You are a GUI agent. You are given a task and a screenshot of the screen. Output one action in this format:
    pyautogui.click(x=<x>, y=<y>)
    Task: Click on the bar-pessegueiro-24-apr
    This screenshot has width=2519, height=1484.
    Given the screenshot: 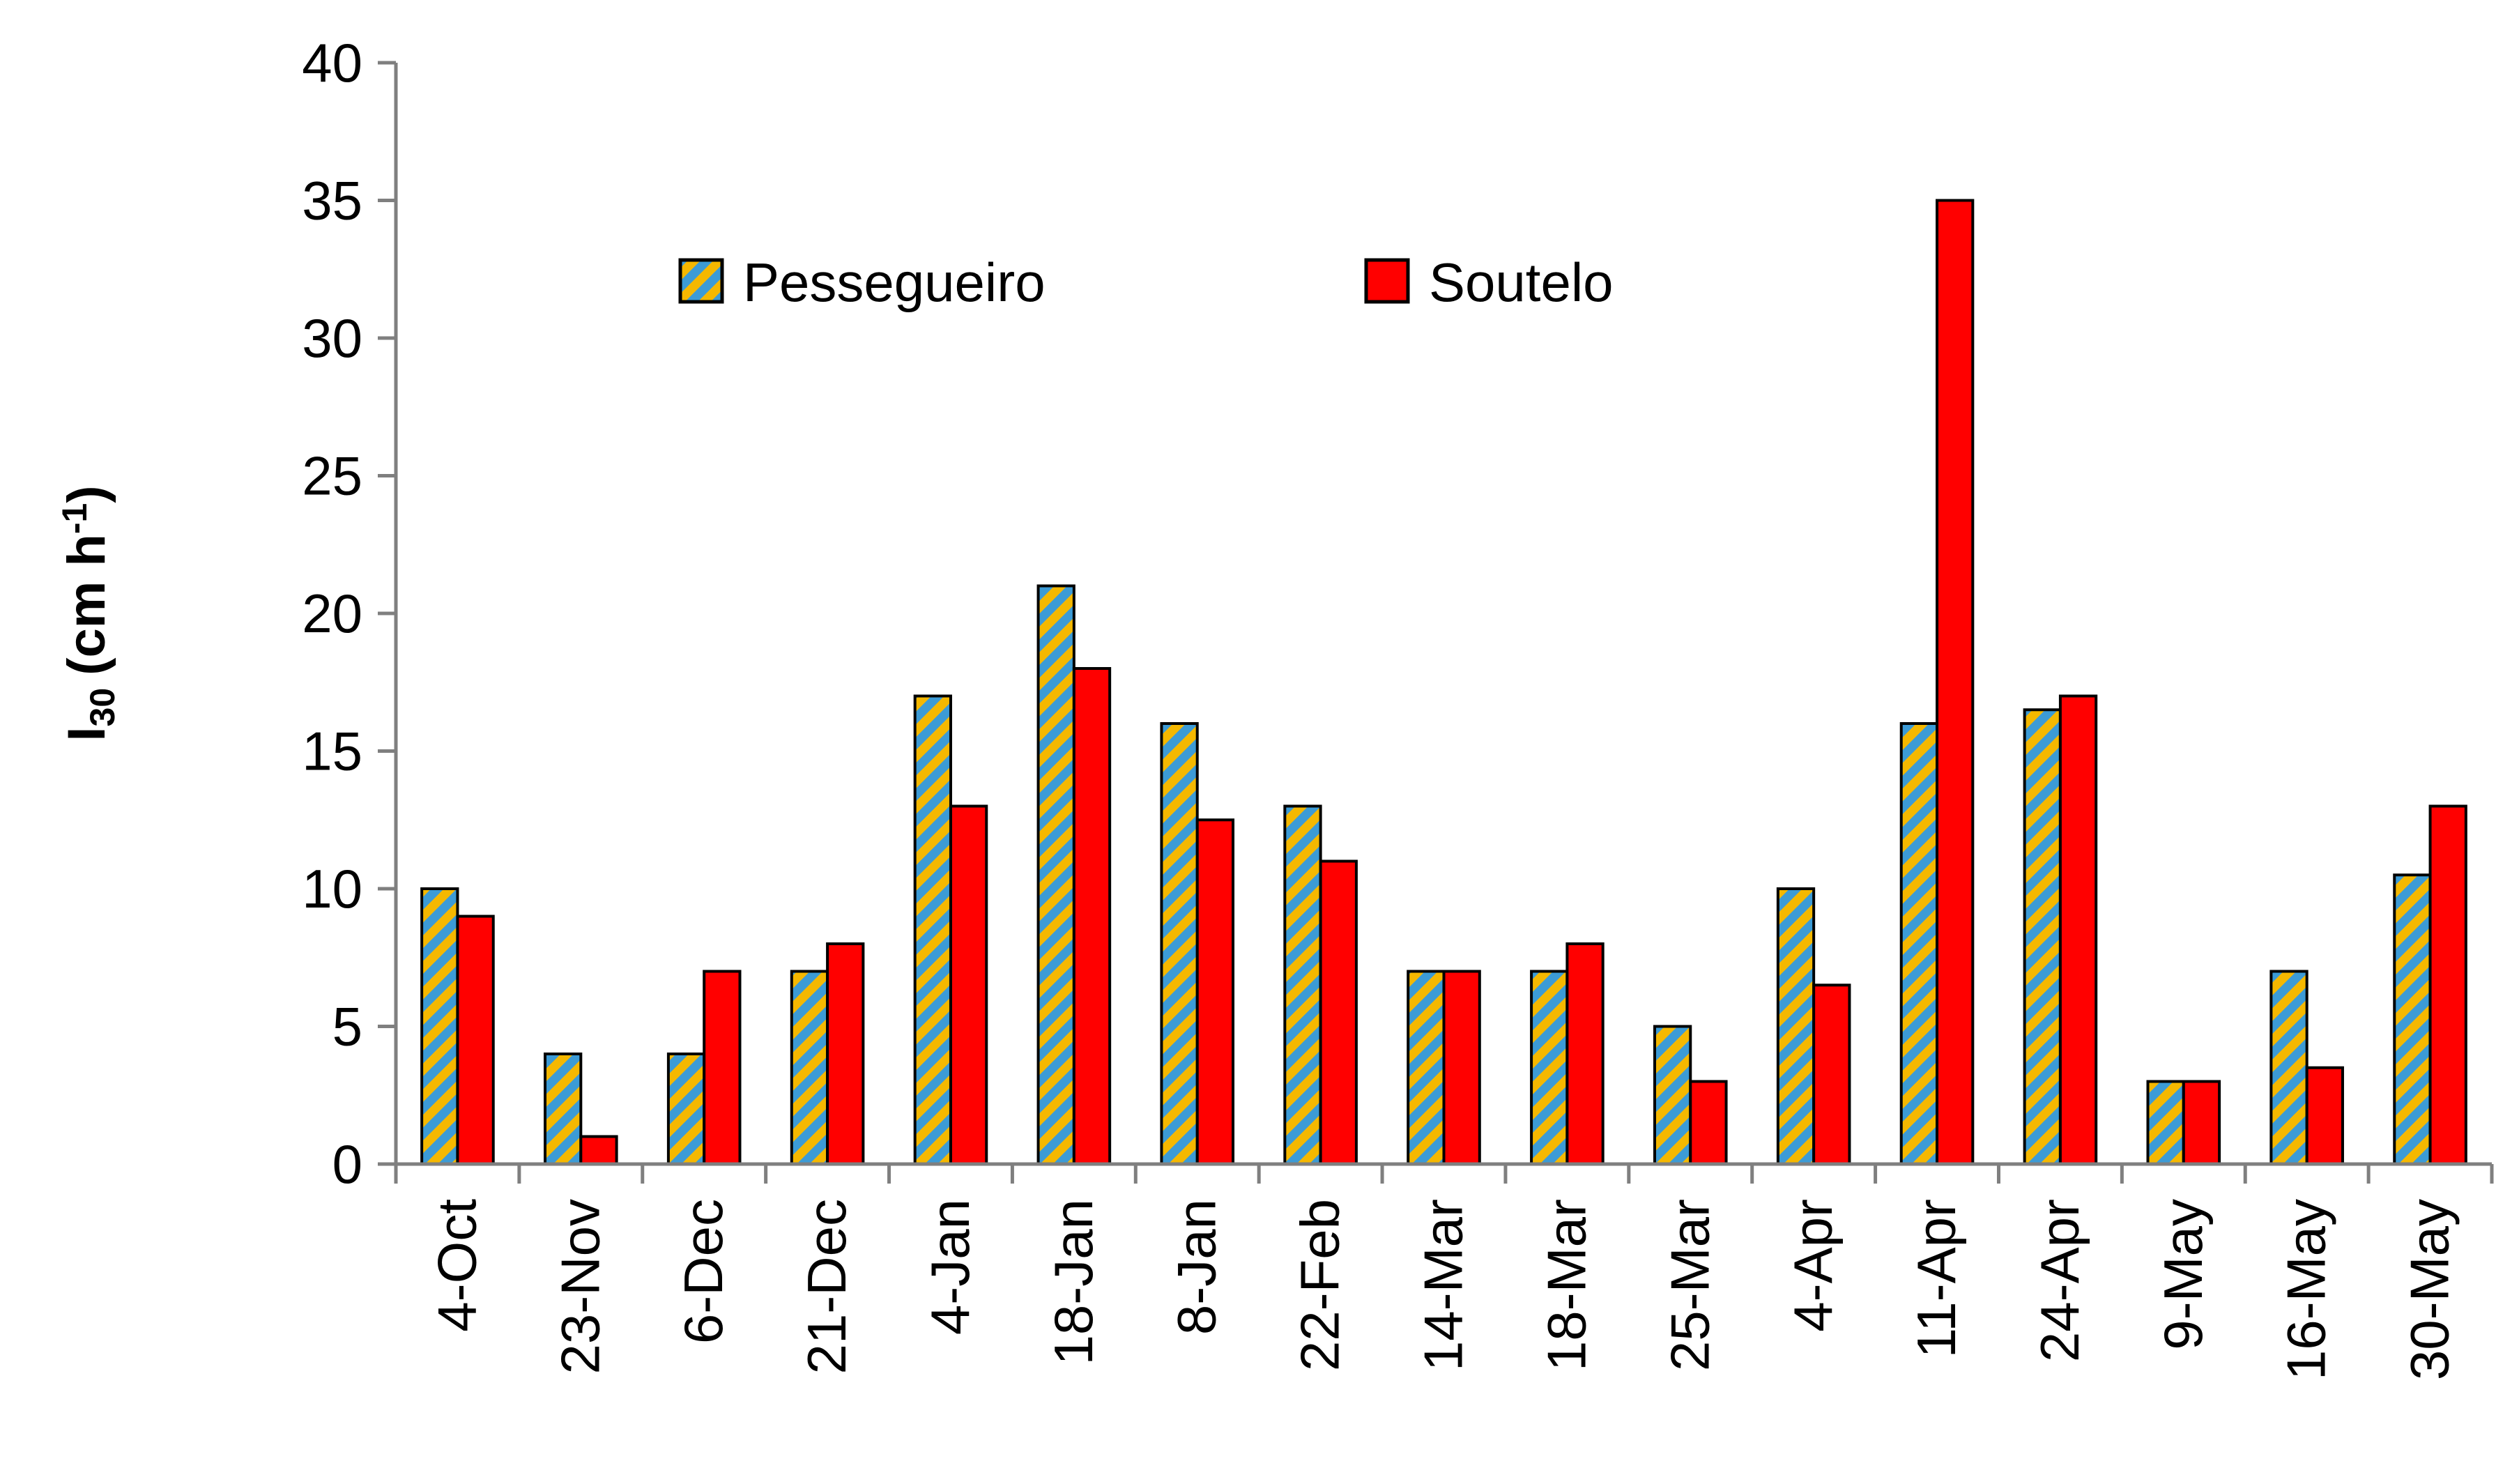 What is the action you would take?
    pyautogui.click(x=2042, y=936)
    